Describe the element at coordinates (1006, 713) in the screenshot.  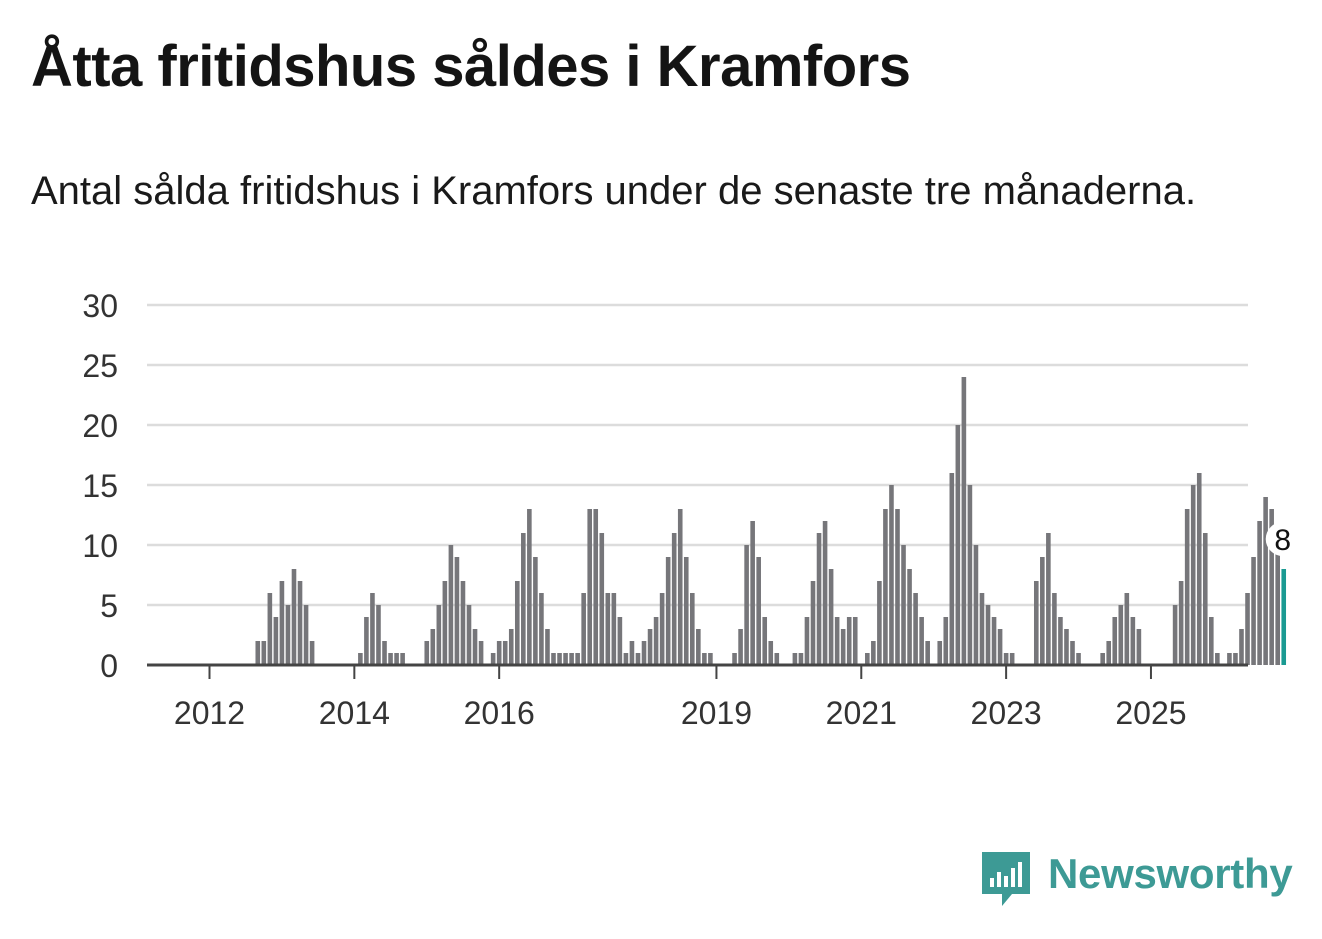
I see `x-tick-label: 2023` at that location.